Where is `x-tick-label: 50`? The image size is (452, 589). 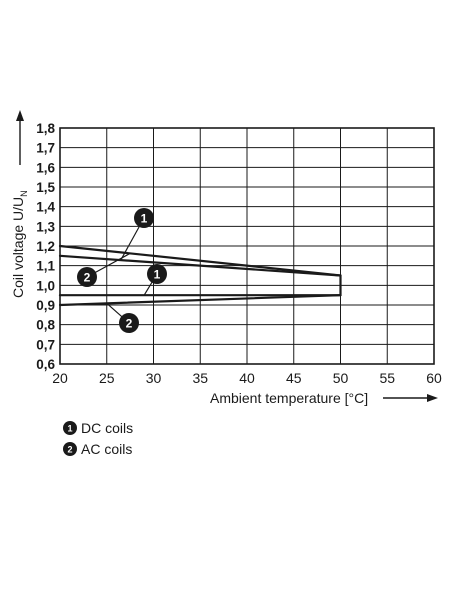 x-tick-label: 50 is located at coordinates (341, 378).